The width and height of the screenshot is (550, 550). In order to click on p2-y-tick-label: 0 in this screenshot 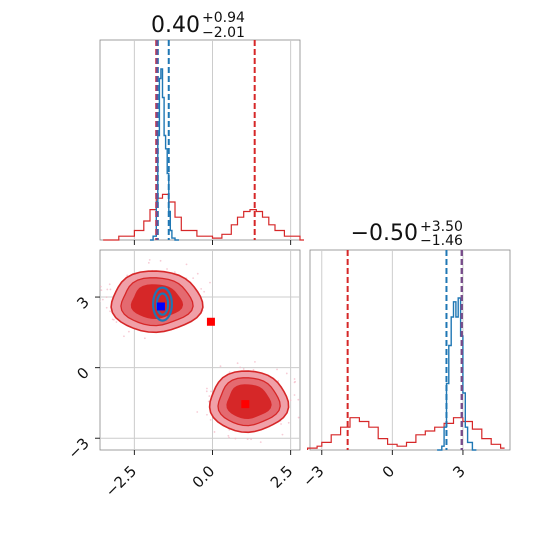, I will do `click(82, 373)`.